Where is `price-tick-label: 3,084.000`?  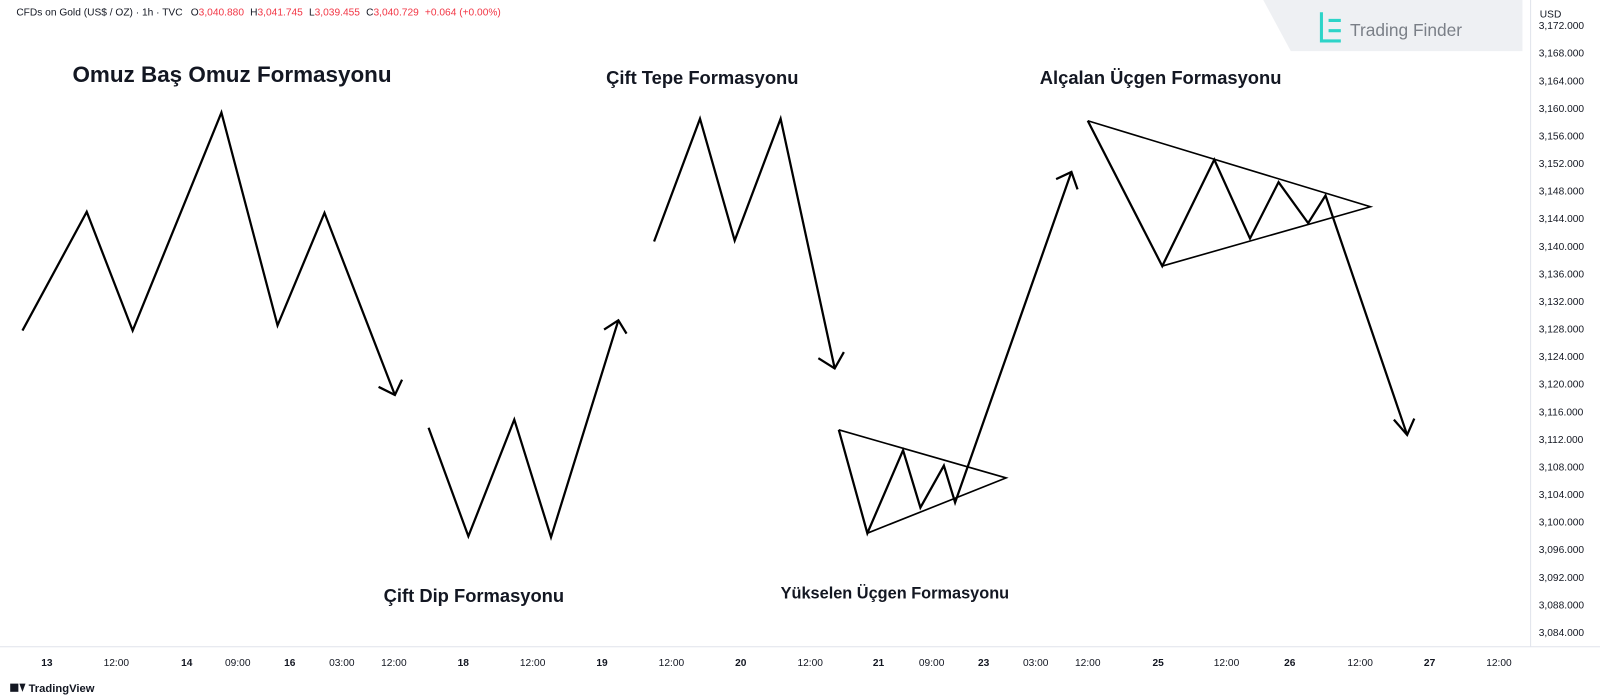
price-tick-label: 3,084.000 is located at coordinates (1562, 633).